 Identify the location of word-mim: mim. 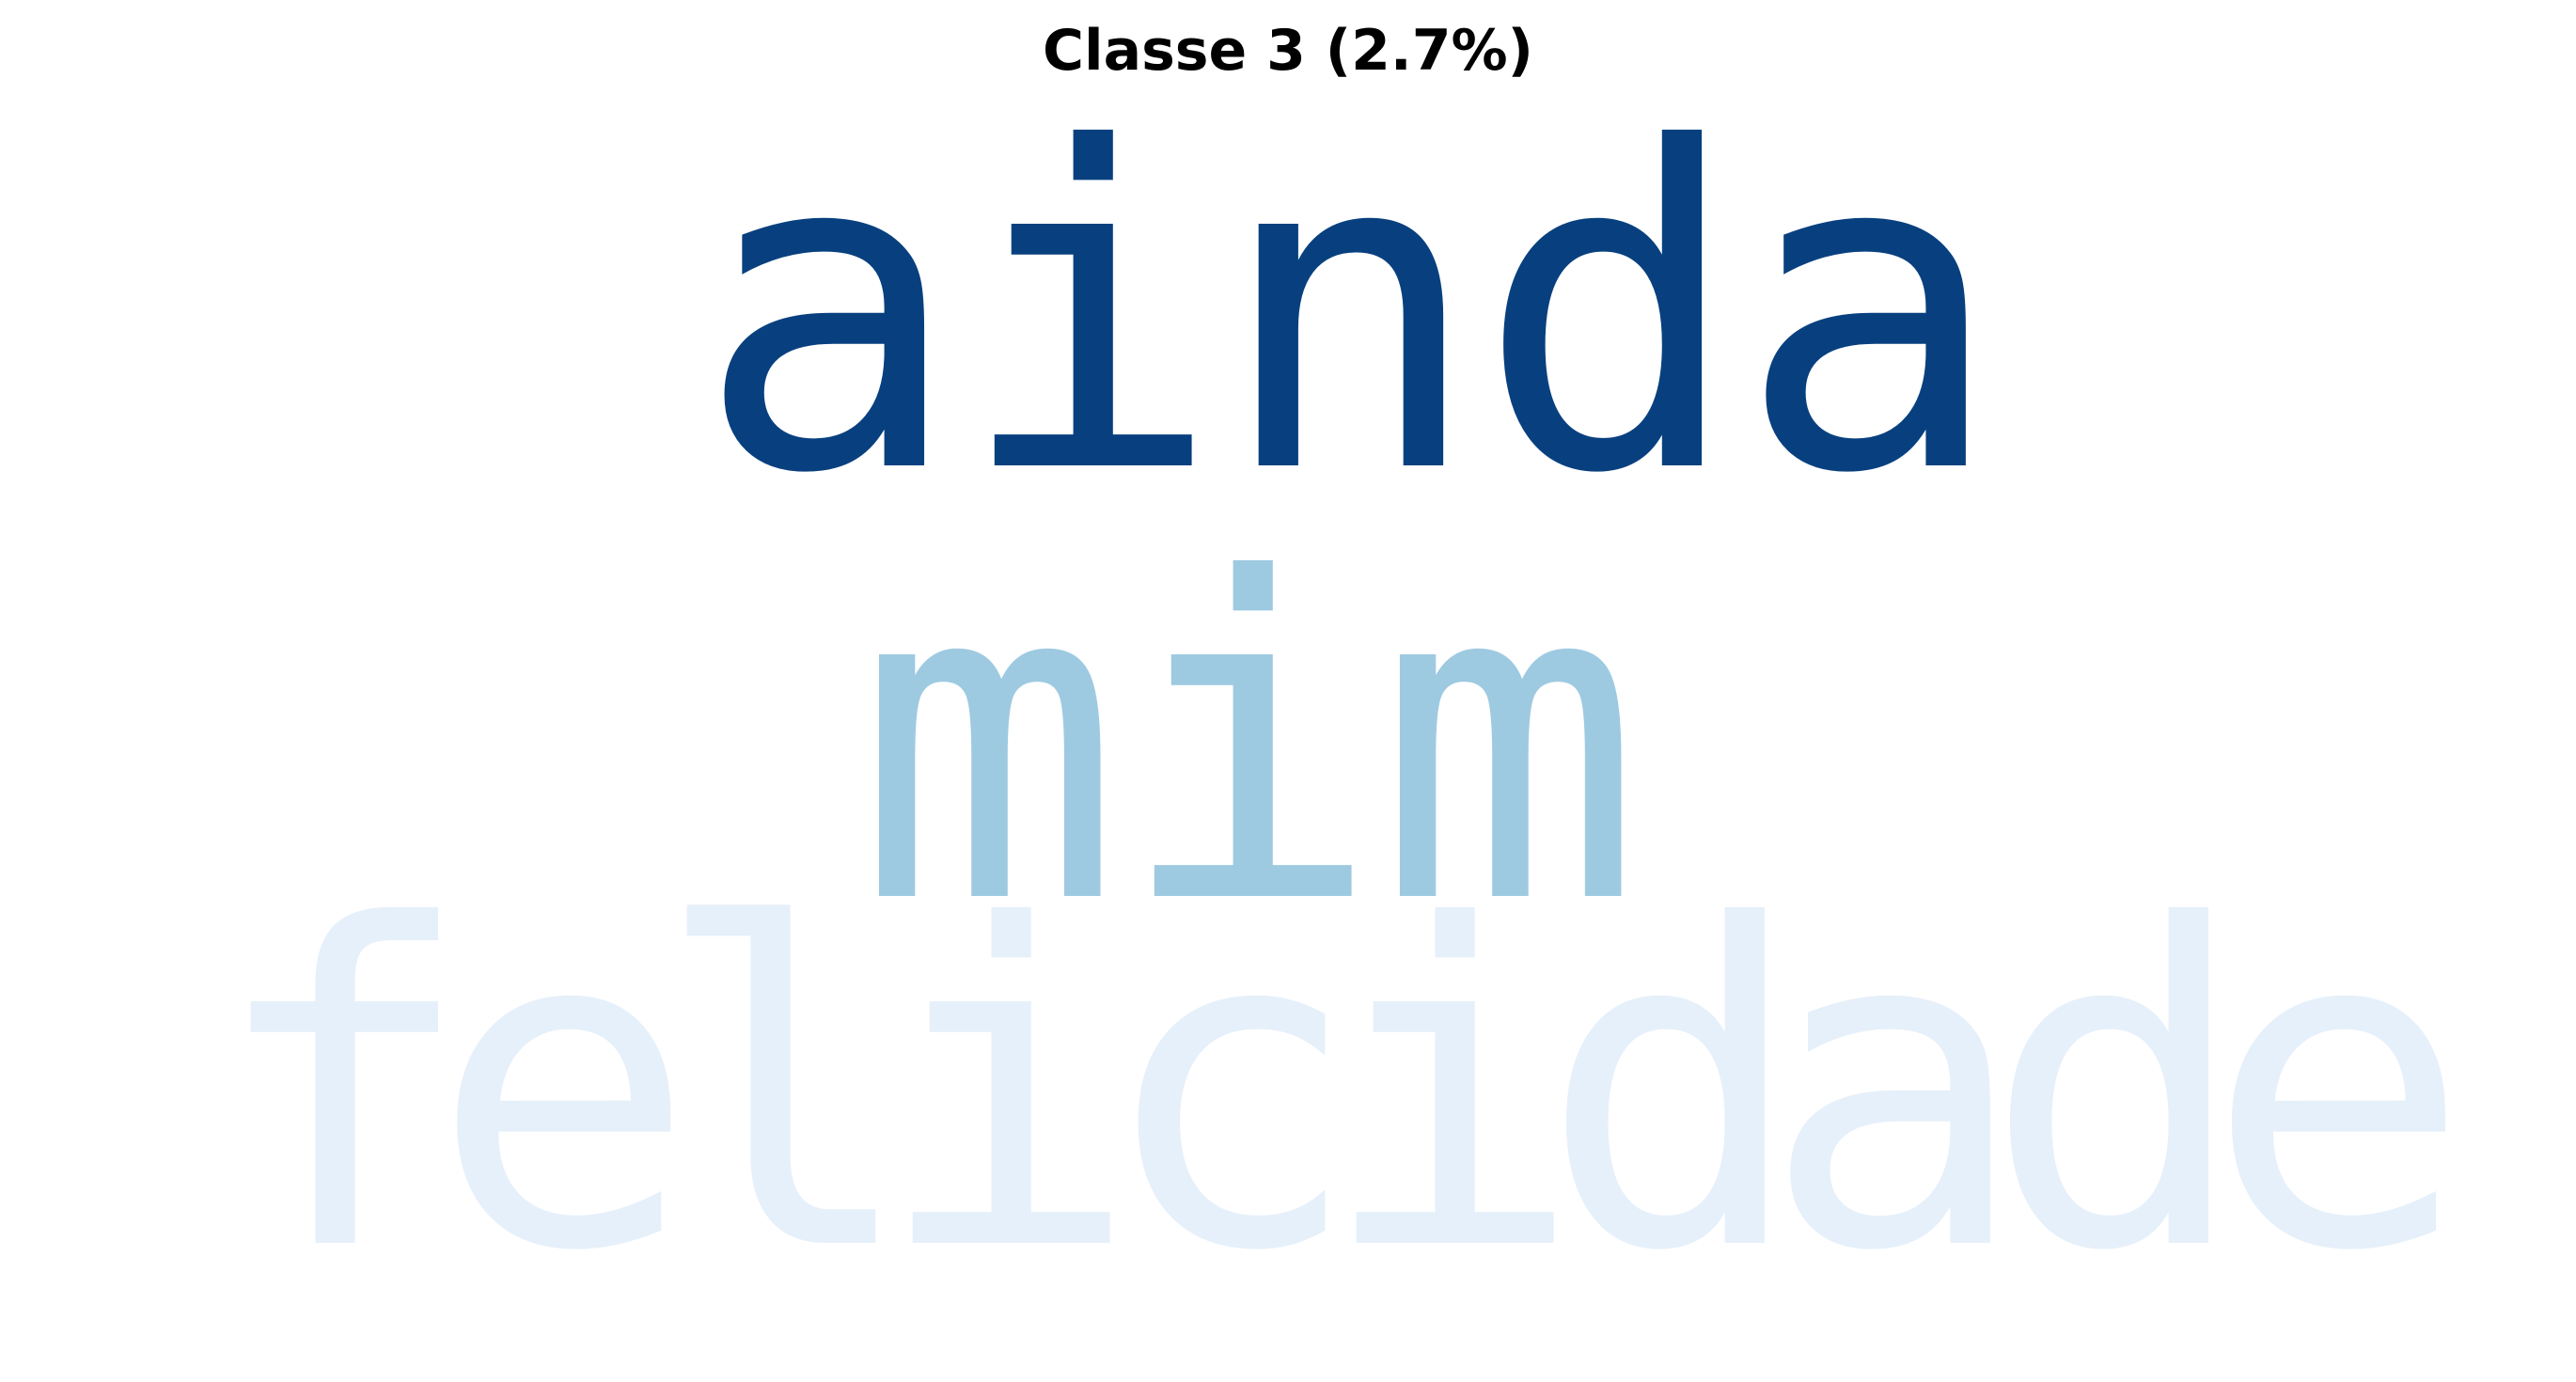
(1249, 743).